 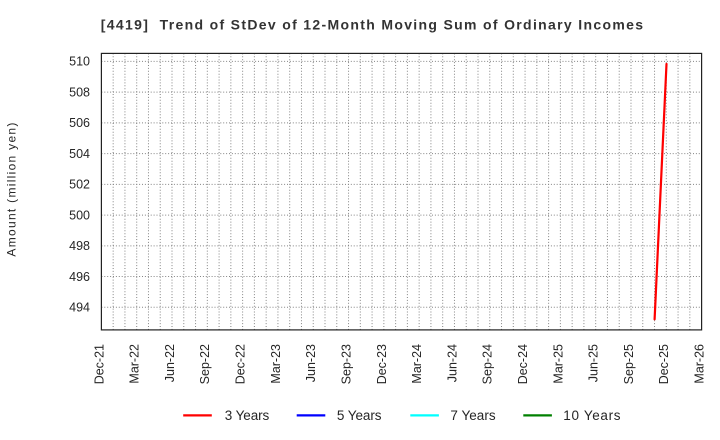 What do you see at coordinates (629, 364) in the screenshot?
I see `svg-text: Sep-25` at bounding box center [629, 364].